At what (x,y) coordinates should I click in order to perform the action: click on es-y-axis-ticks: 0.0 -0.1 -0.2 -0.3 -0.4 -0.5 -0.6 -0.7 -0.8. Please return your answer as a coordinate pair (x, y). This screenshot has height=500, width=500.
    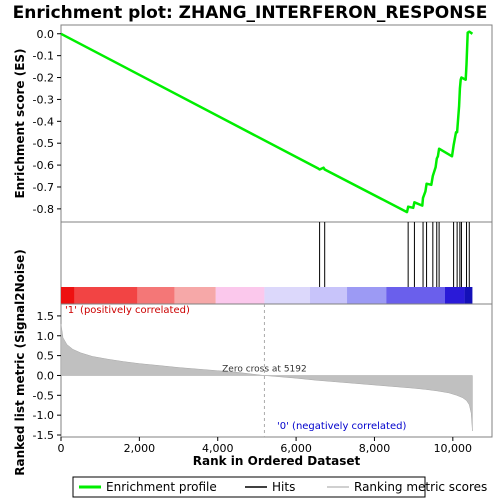
    Looking at the image, I should click on (47, 122).